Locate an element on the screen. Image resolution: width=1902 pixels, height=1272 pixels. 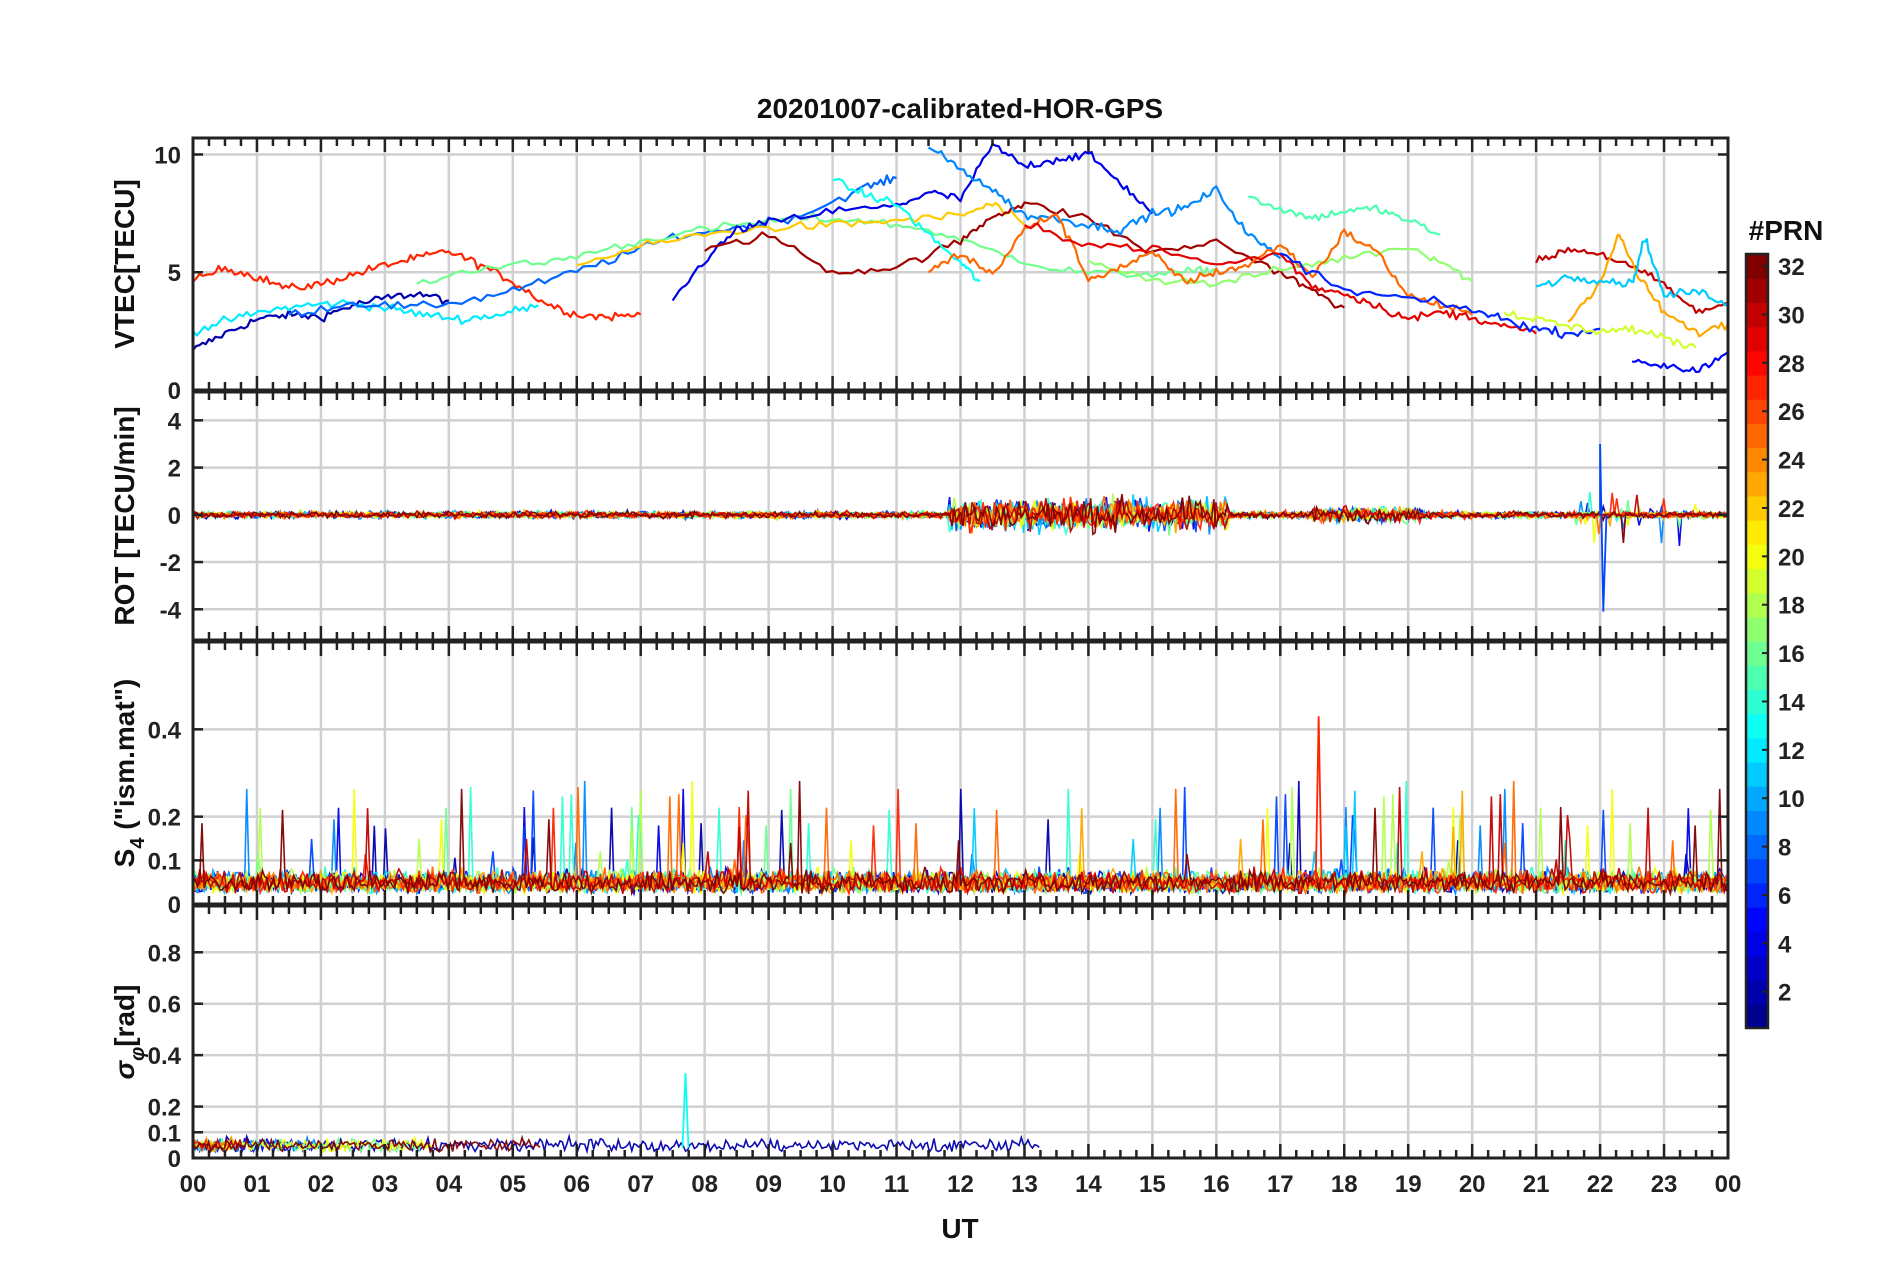
sigma-phi-y-tick-label: 0.4 is located at coordinates (165, 1056).